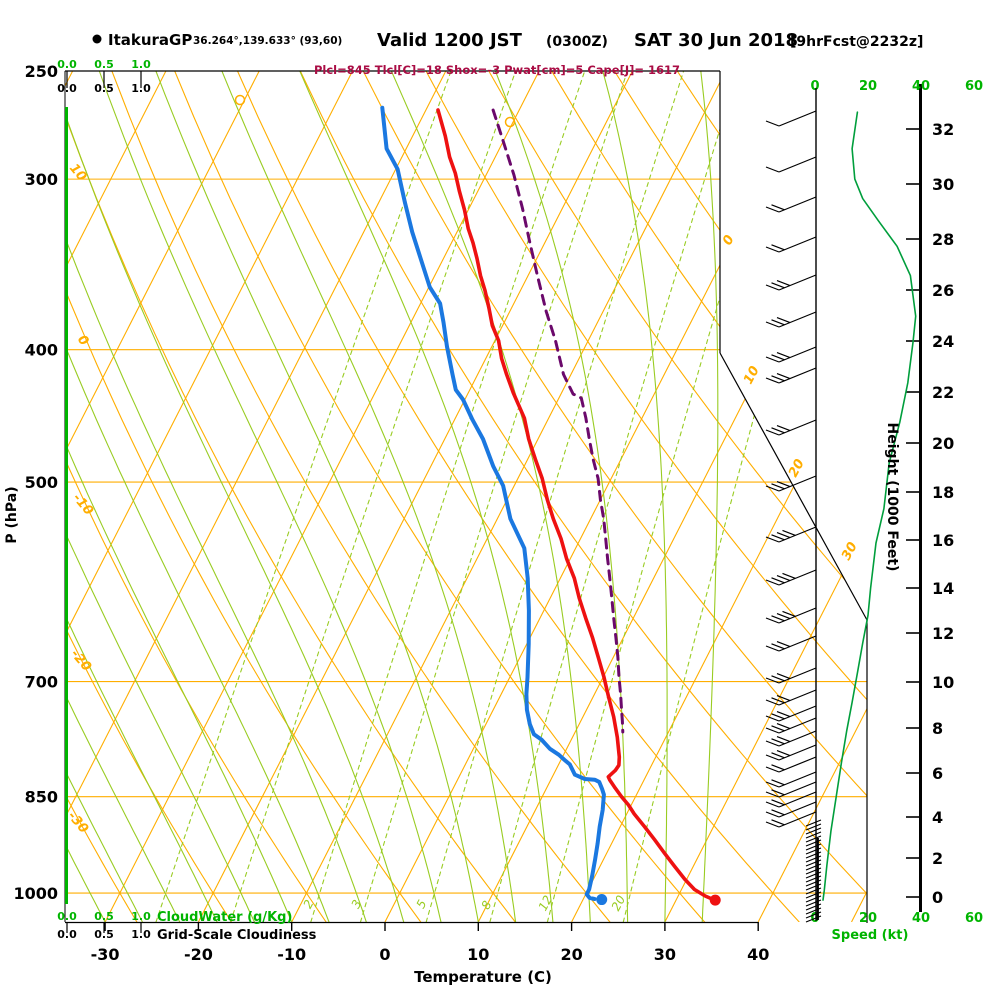  Describe the element at coordinates (943, 239) in the screenshot. I see `height-tick-label: 28` at that location.